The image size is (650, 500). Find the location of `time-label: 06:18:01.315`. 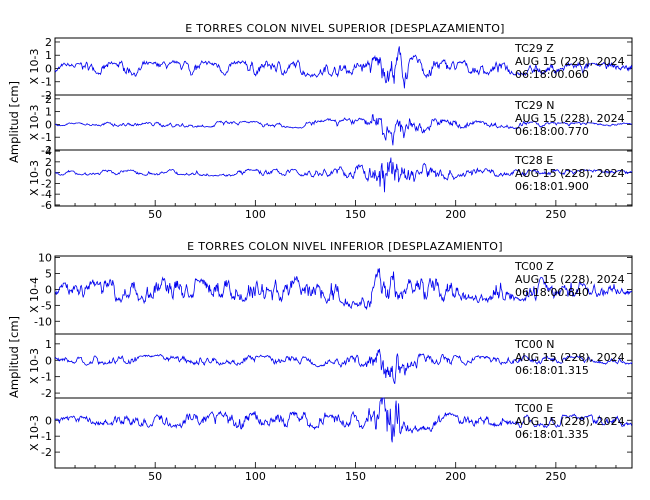

time-label: 06:18:01.315 is located at coordinates (552, 370).